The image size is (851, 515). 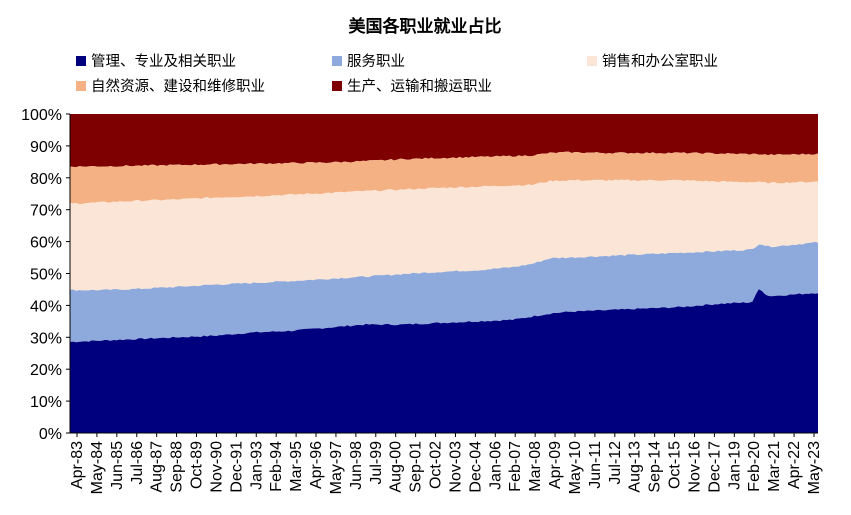 I want to click on x-tick-label: Sep-14, so click(x=655, y=467).